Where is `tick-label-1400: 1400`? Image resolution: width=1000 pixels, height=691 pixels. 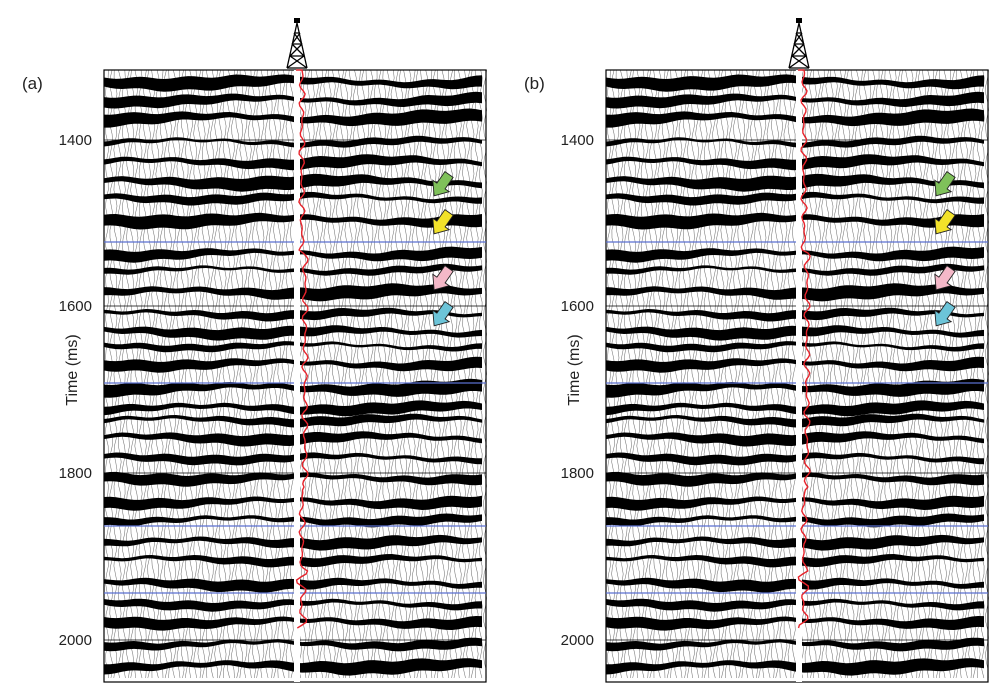 tick-label-1400: 1400 is located at coordinates (75, 140).